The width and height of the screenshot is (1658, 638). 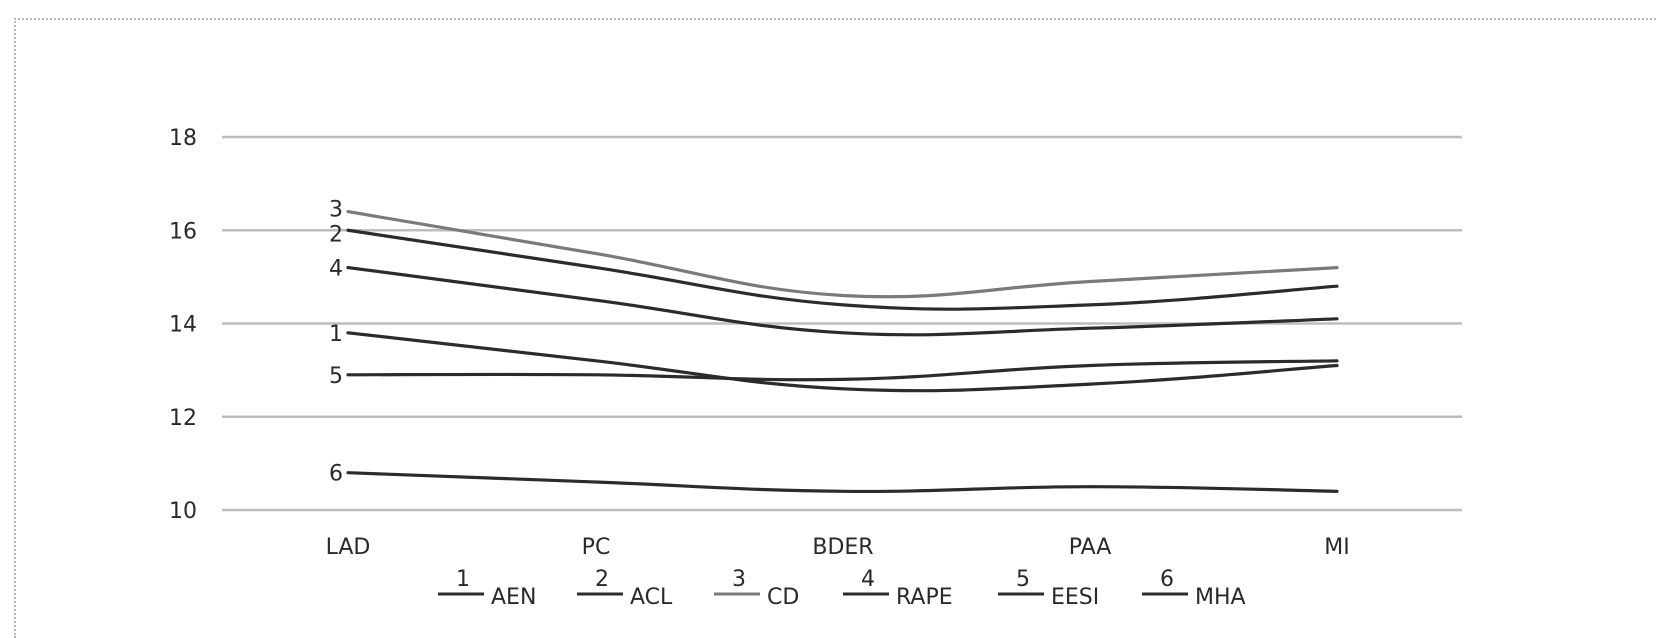 What do you see at coordinates (842, 482) in the screenshot?
I see `series-line-mha` at bounding box center [842, 482].